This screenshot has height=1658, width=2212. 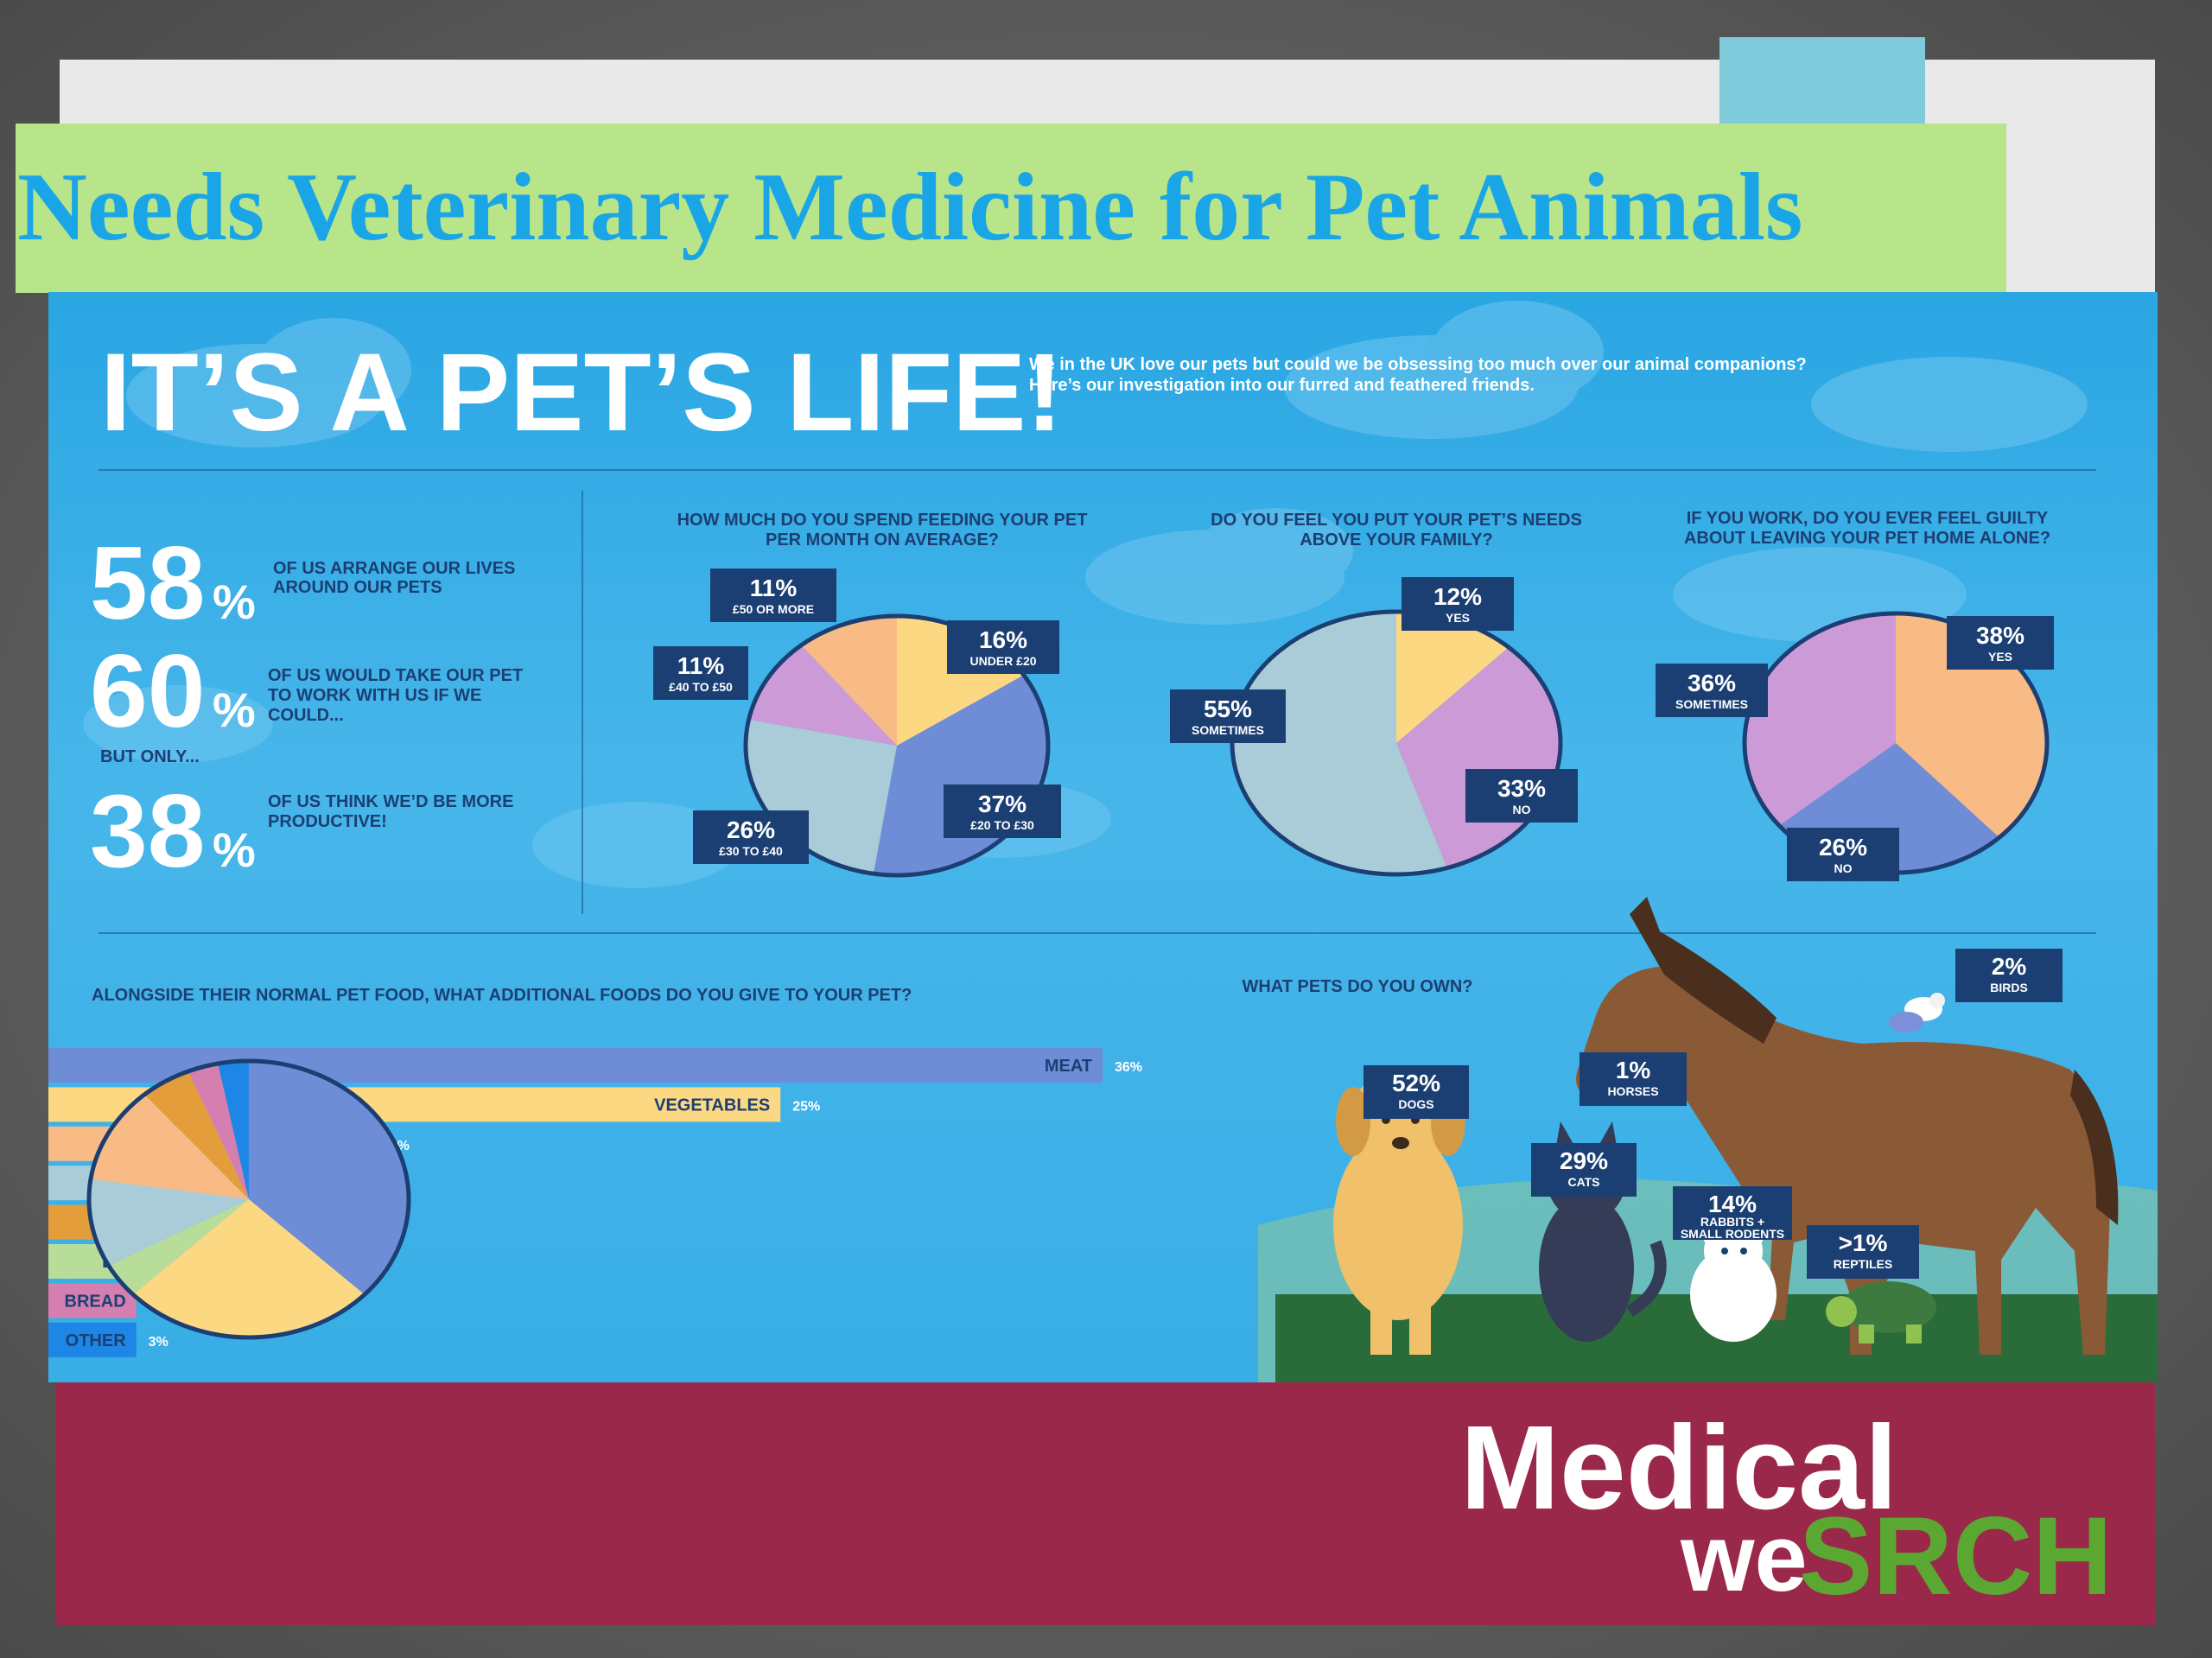 What do you see at coordinates (1105, 1503) in the screenshot?
I see `bottom-band` at bounding box center [1105, 1503].